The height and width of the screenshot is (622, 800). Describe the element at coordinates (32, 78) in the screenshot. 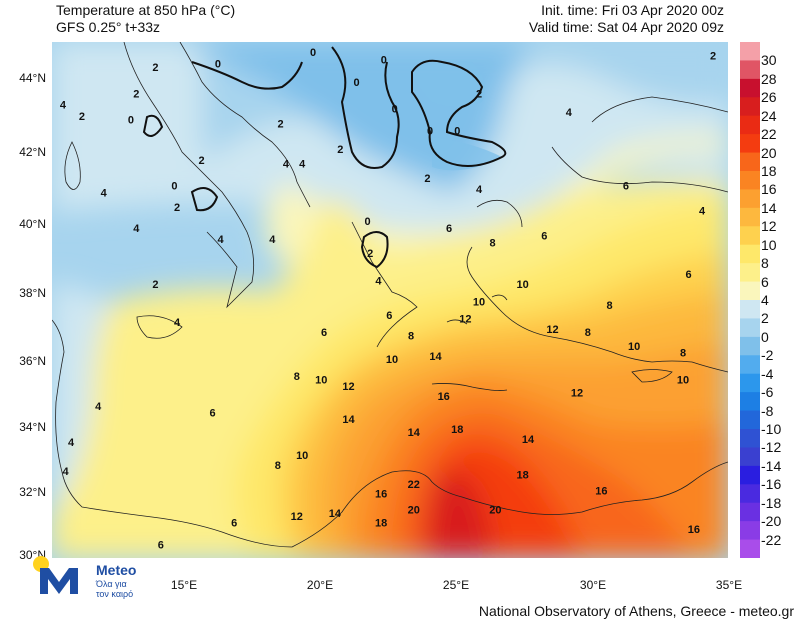

I see `latitude-label-44n: 44°N` at that location.